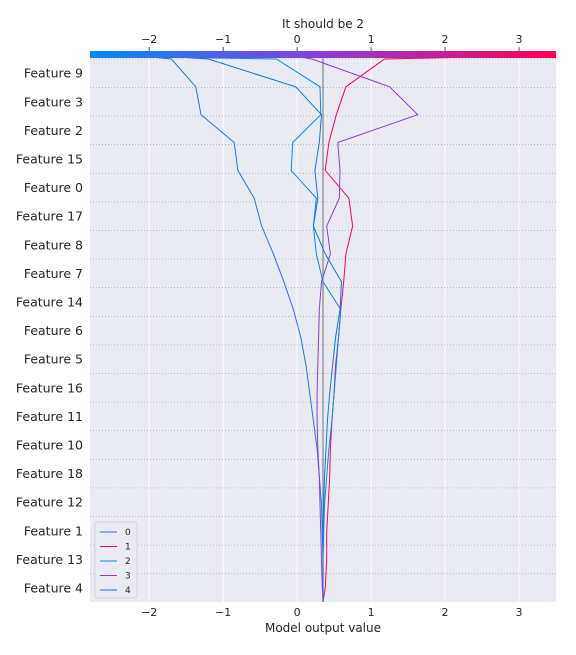 This screenshot has height=655, width=576. I want to click on feature-label: Feature 0, so click(53, 187).